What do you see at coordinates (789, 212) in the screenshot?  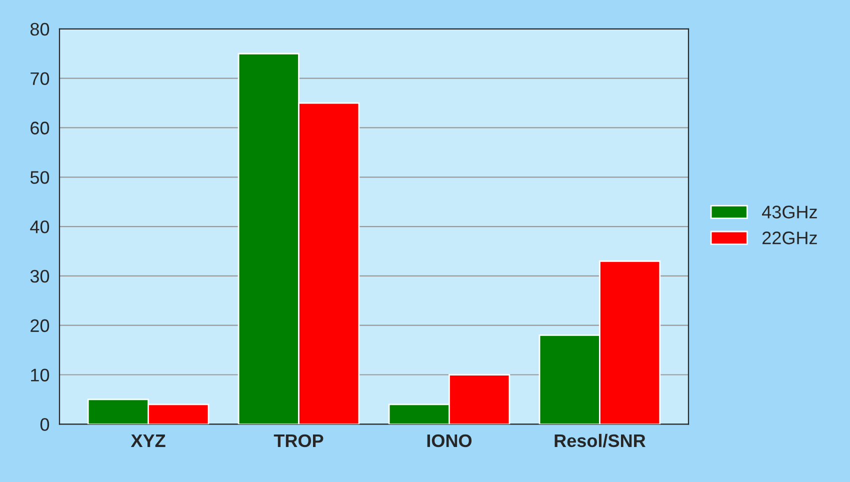 I see `legend-label: 43GHz` at bounding box center [789, 212].